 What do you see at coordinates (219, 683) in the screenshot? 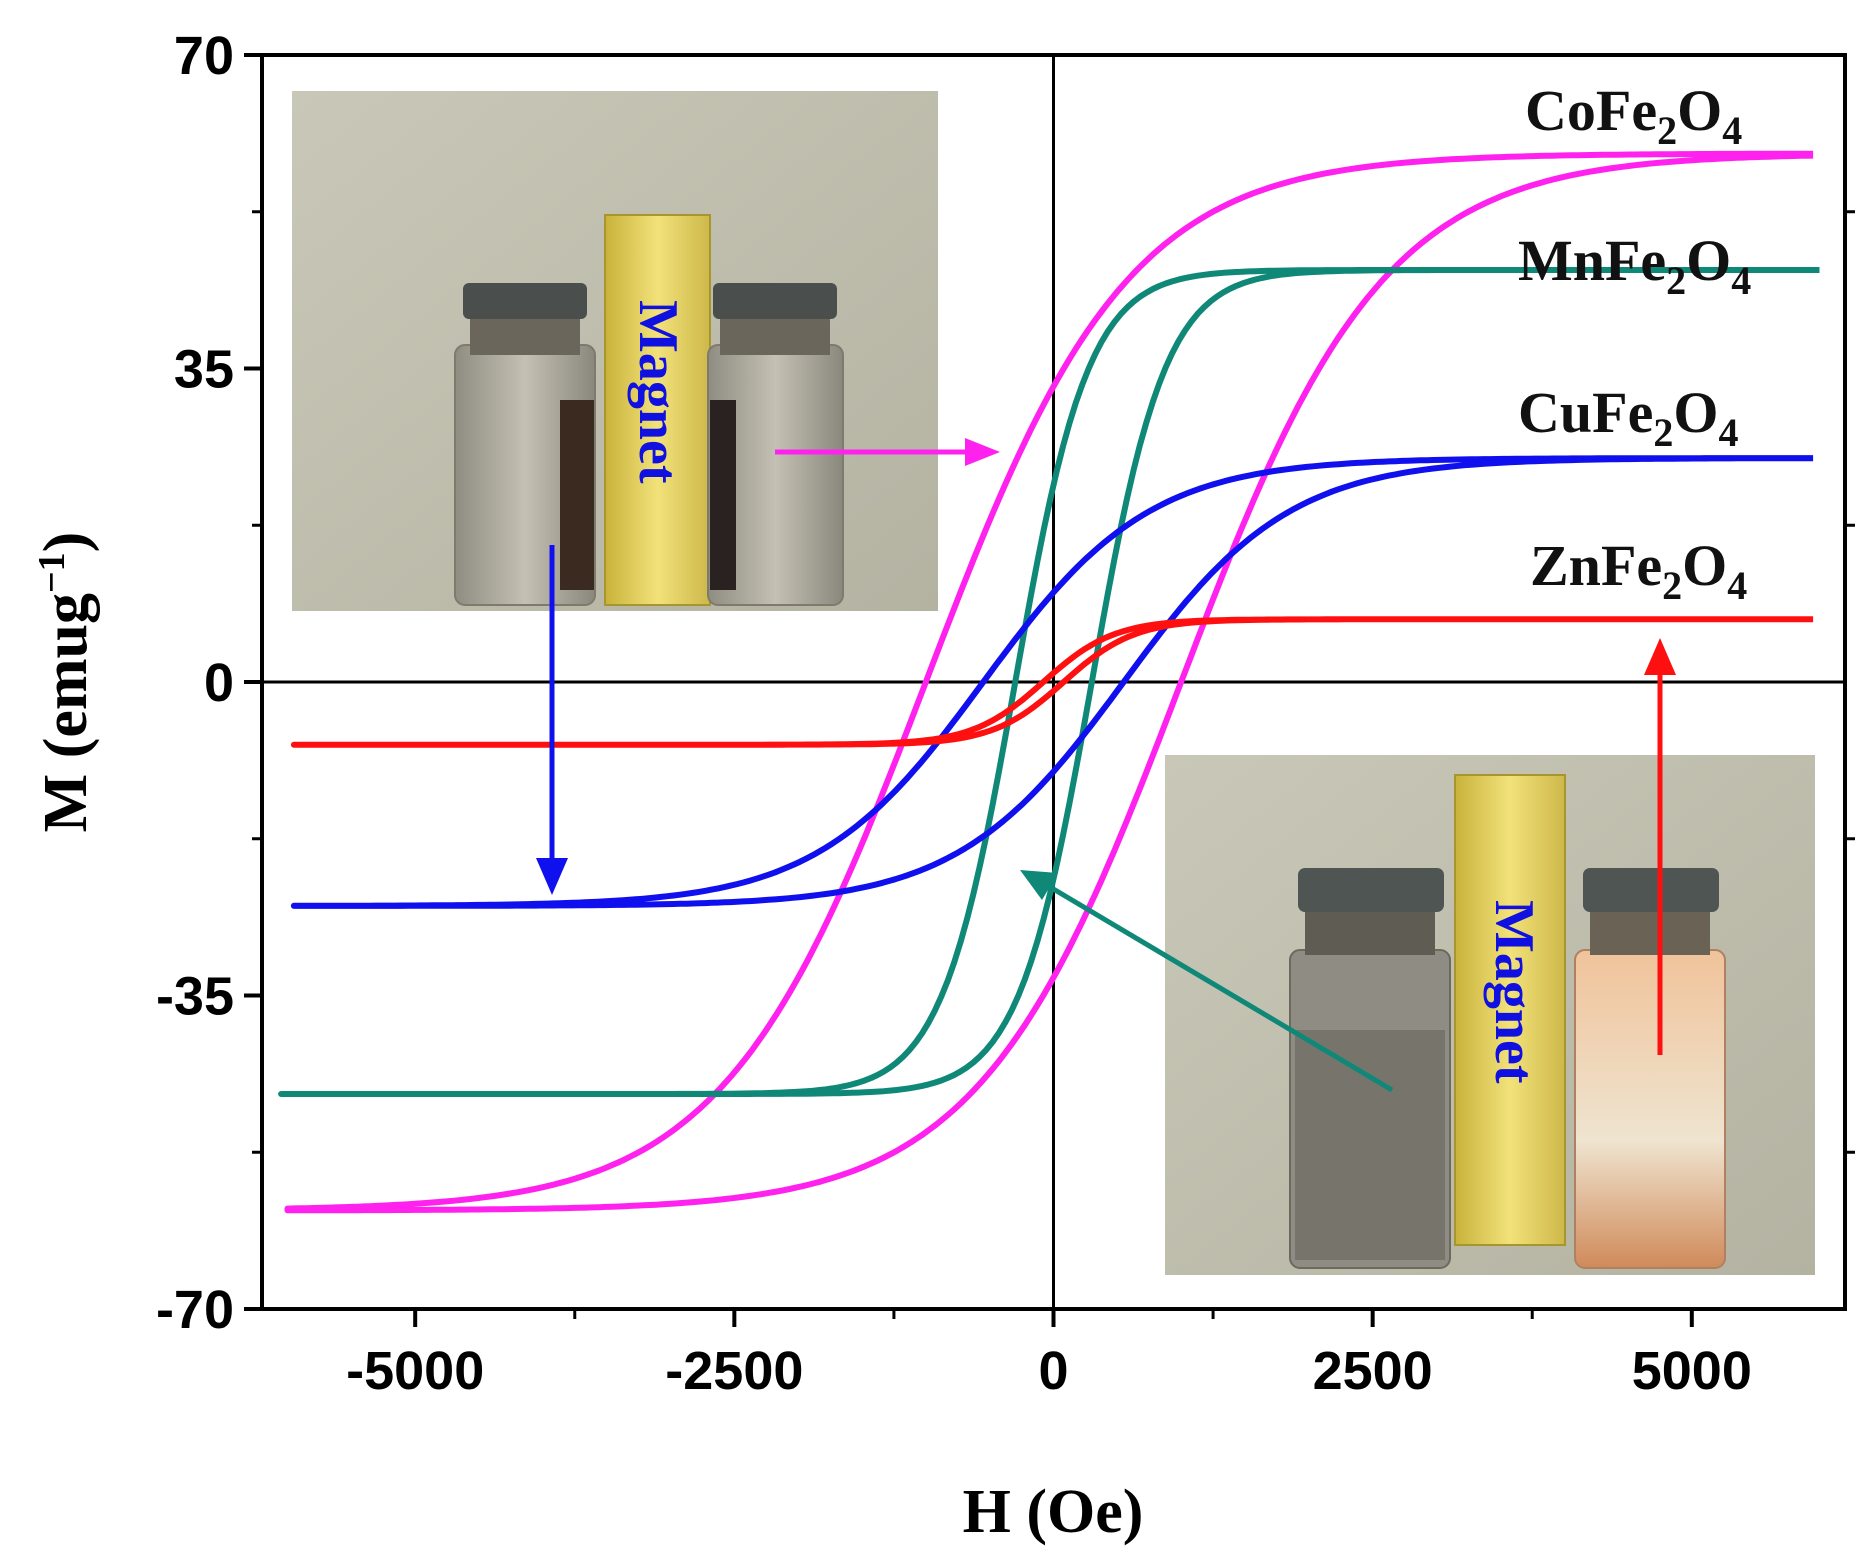
I see `y-tick-label: 0` at bounding box center [219, 683].